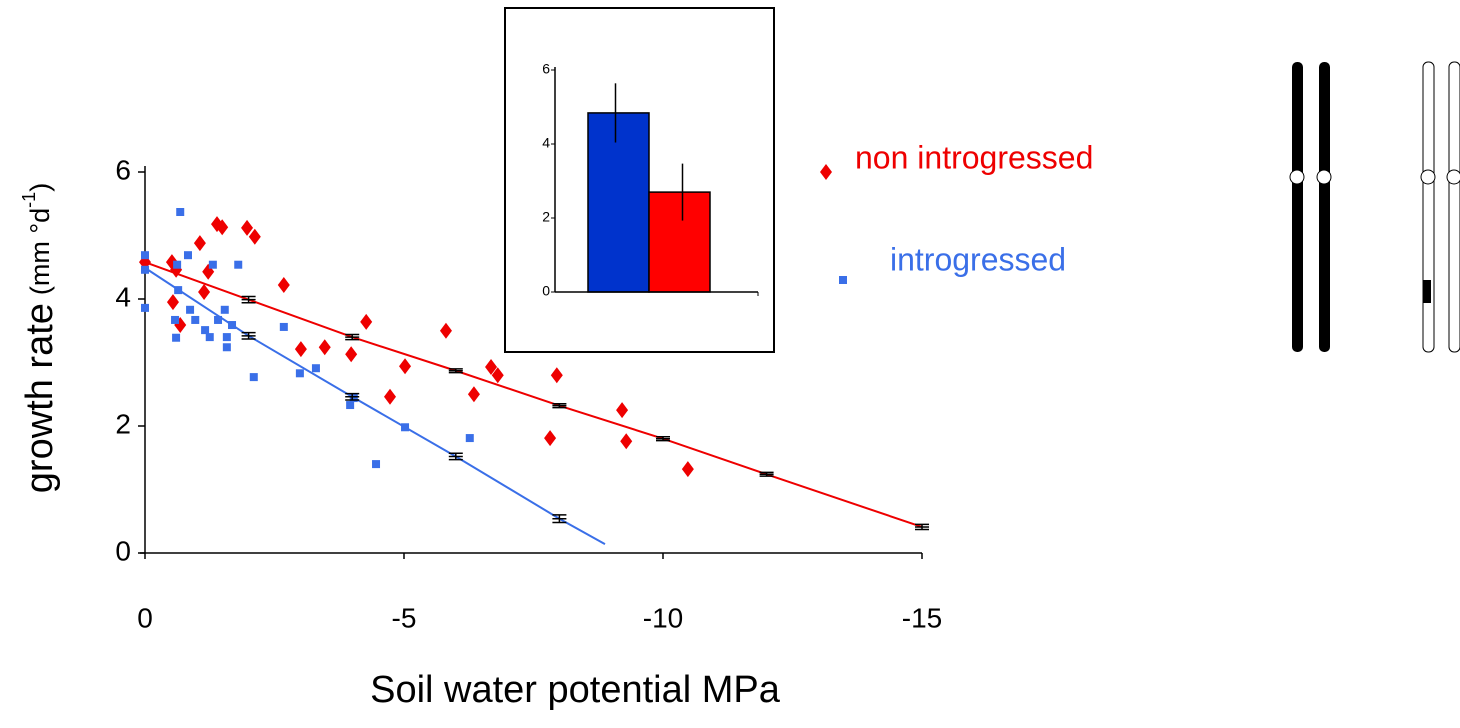 The height and width of the screenshot is (728, 1460). I want to click on y-axis-title: growth rate (mm °d-1), so click(40, 338).